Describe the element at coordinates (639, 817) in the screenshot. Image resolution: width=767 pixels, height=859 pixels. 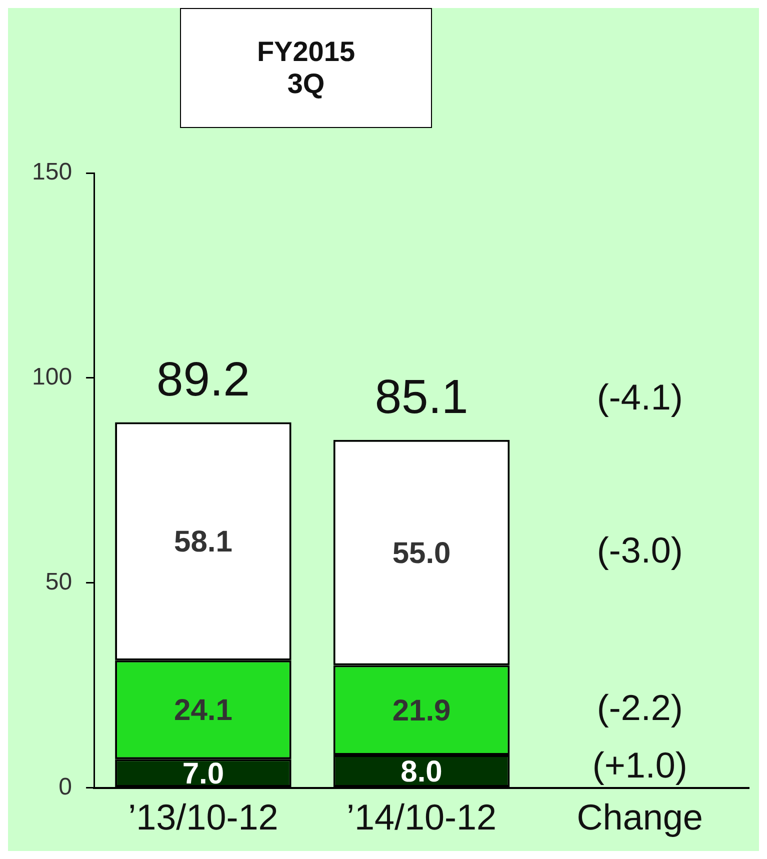
I see `x-tick-label: Change` at that location.